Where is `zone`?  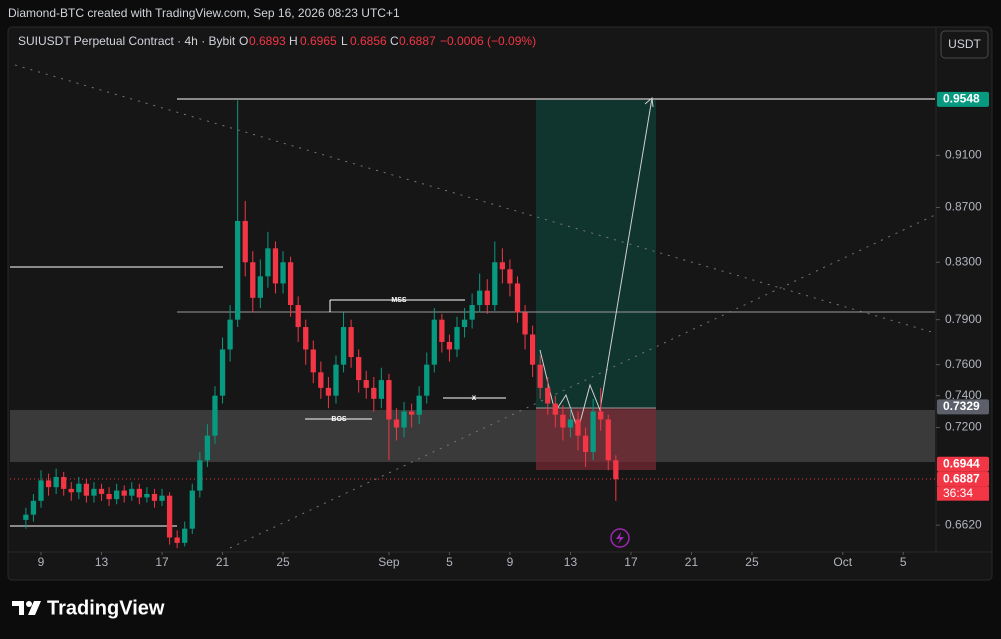 zone is located at coordinates (472, 436).